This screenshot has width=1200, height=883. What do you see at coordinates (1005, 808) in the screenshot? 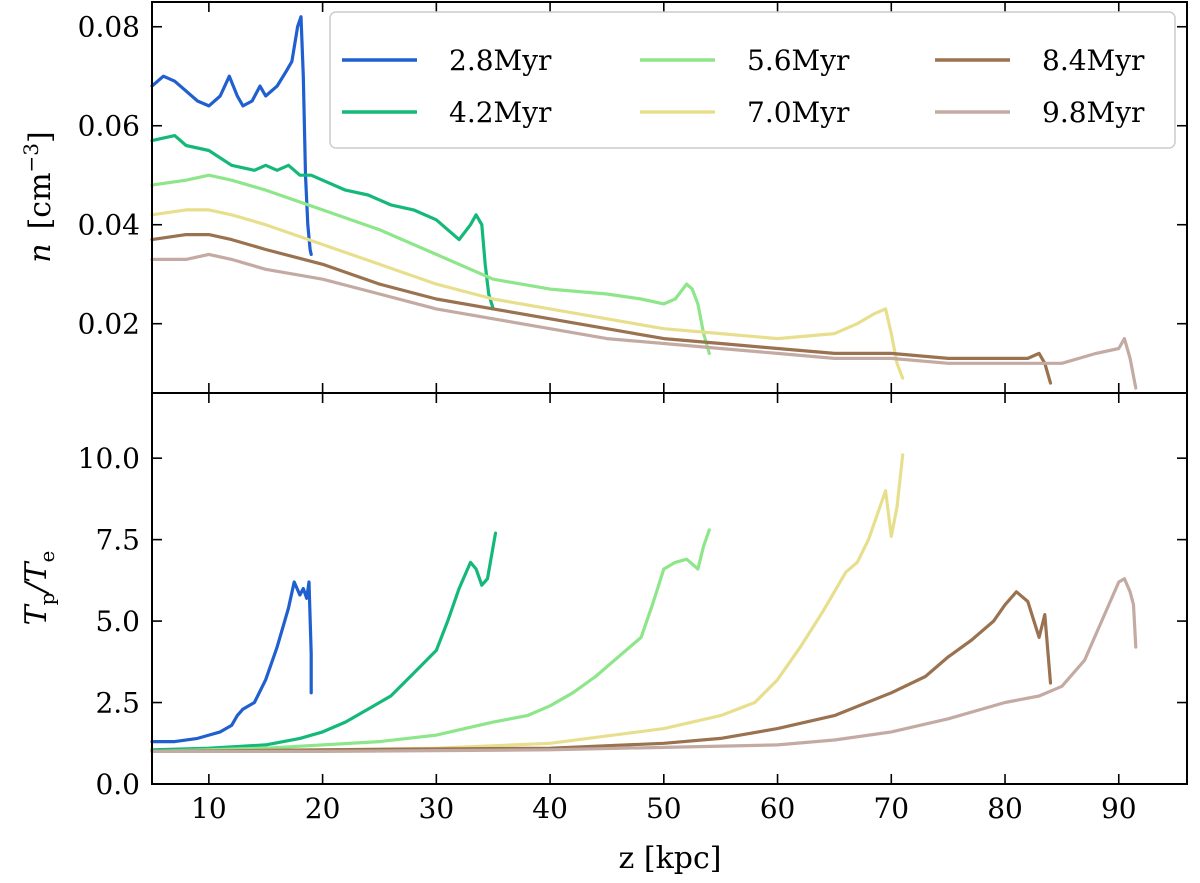
I see `xtick-label: 80` at bounding box center [1005, 808].